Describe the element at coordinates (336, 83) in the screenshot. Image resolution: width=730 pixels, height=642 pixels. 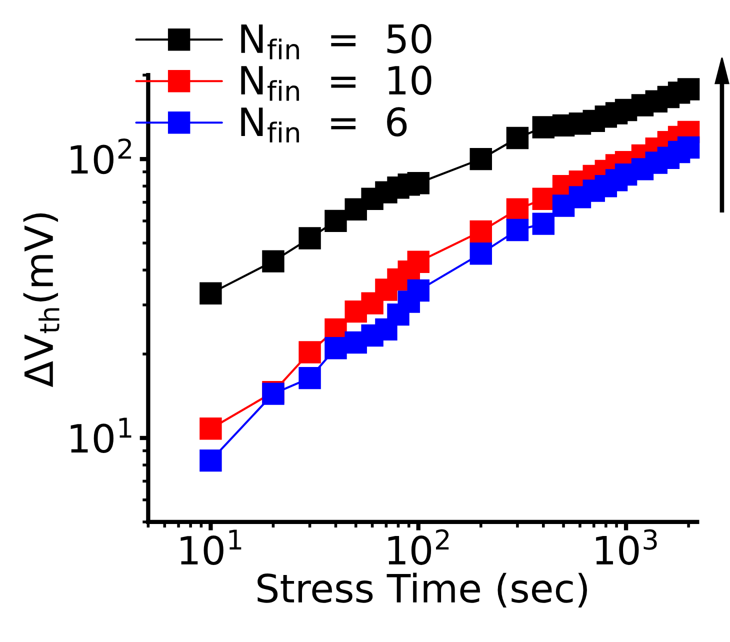
I see `legend-label: N$_{fin}$ = 10` at that location.